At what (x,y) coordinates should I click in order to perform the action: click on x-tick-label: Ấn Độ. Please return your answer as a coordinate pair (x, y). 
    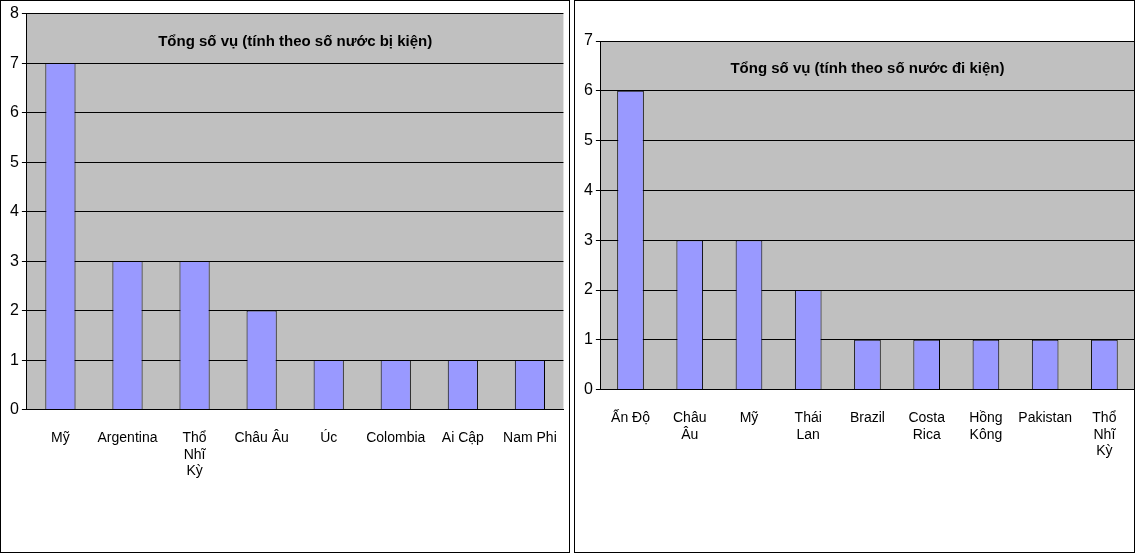
    Looking at the image, I should click on (631, 416).